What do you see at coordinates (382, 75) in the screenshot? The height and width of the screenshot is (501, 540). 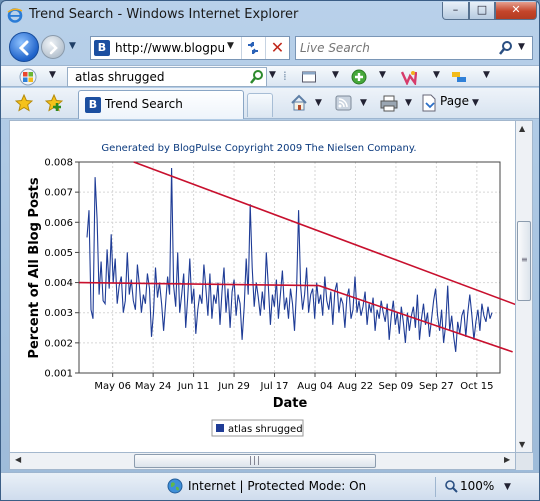 I see `add-dropdown-icon: ▼` at bounding box center [382, 75].